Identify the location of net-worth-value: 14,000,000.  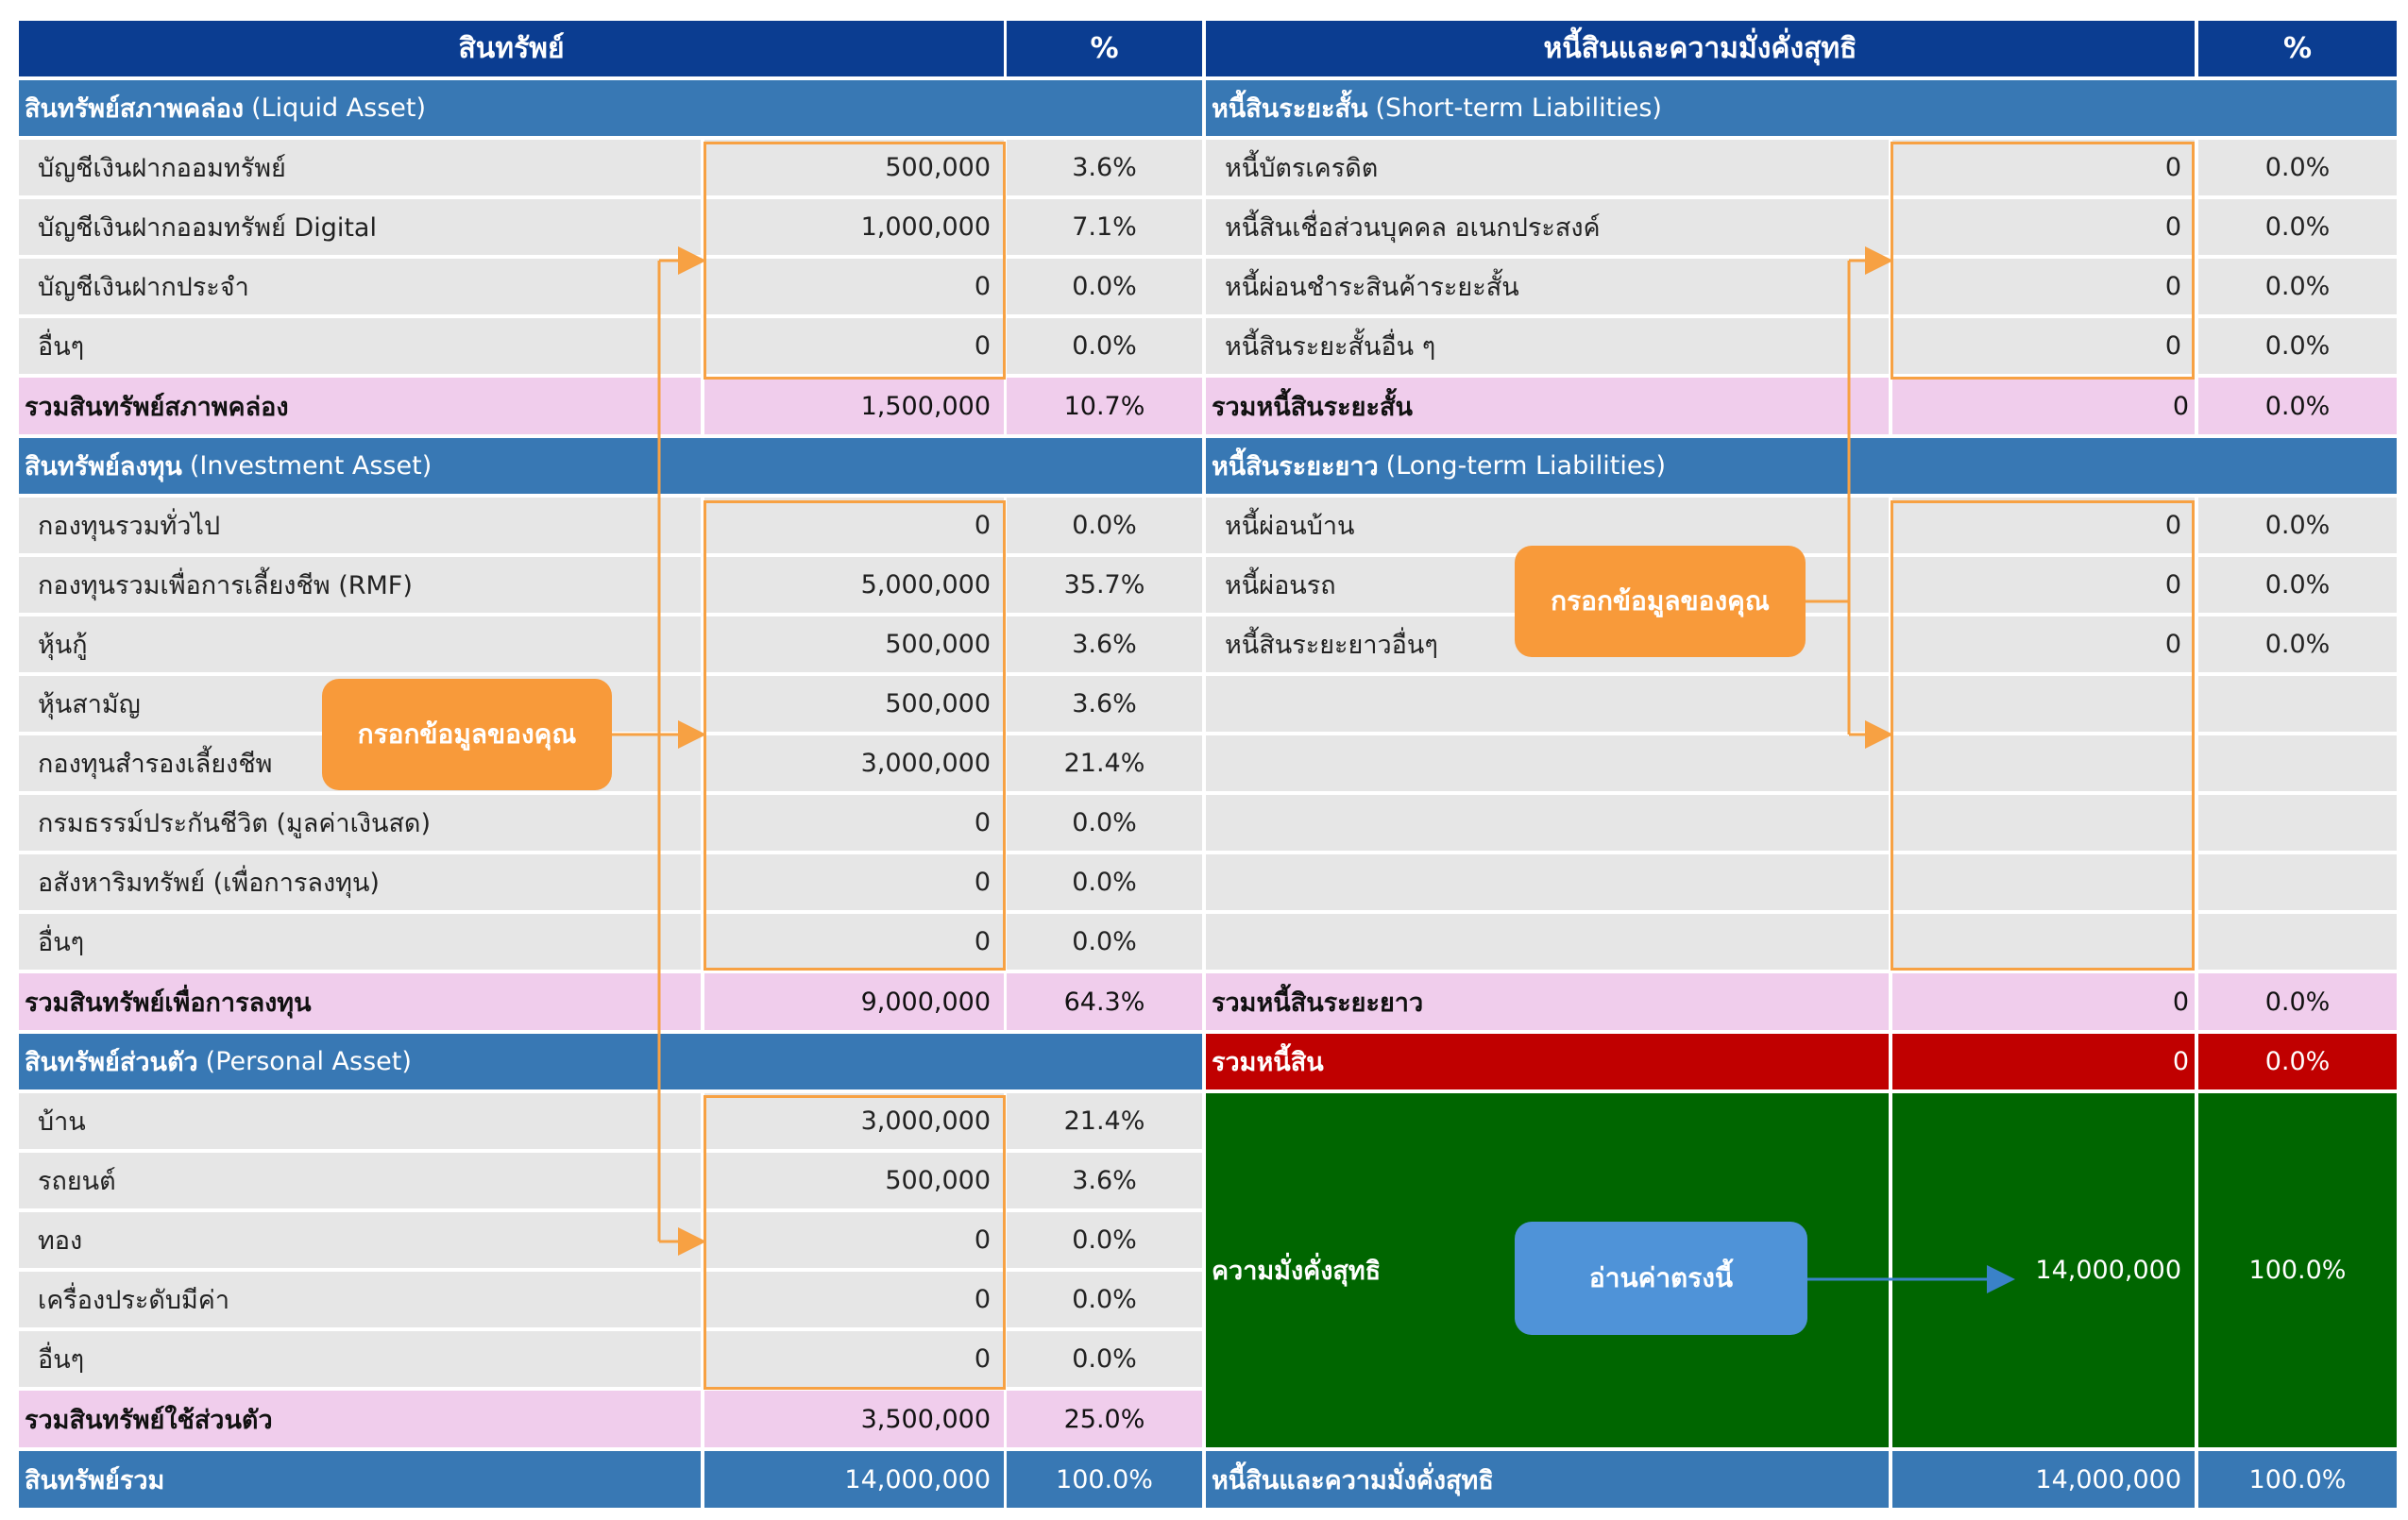
(2043, 1270).